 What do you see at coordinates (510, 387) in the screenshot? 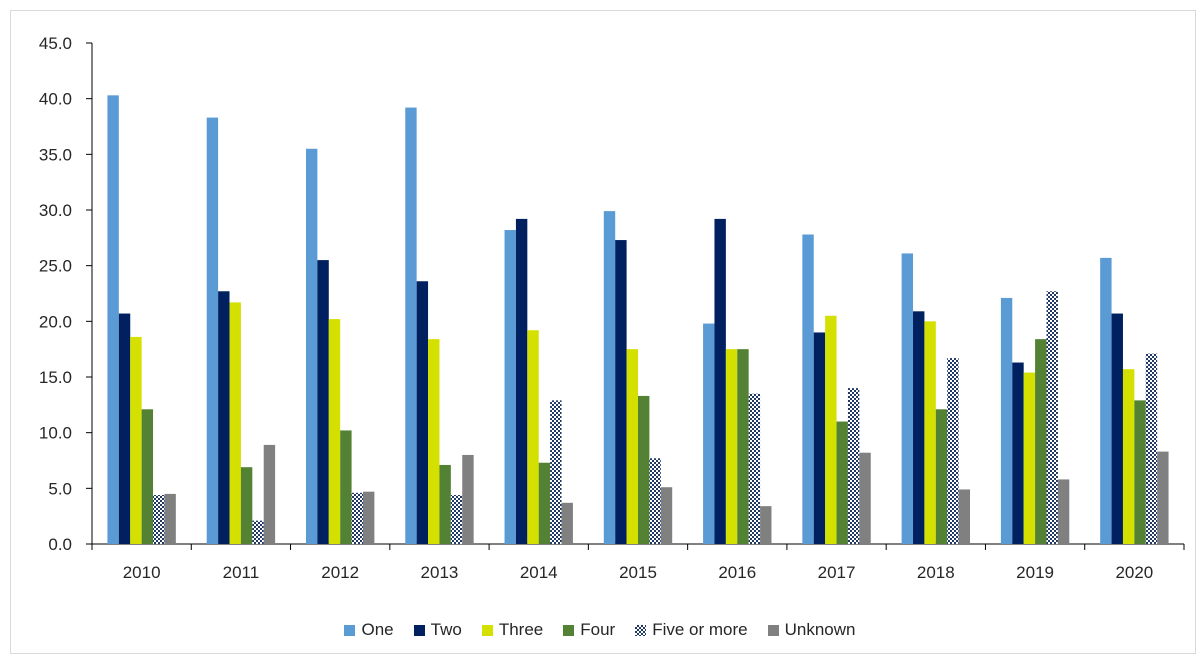
I see `bar-one-2014` at bounding box center [510, 387].